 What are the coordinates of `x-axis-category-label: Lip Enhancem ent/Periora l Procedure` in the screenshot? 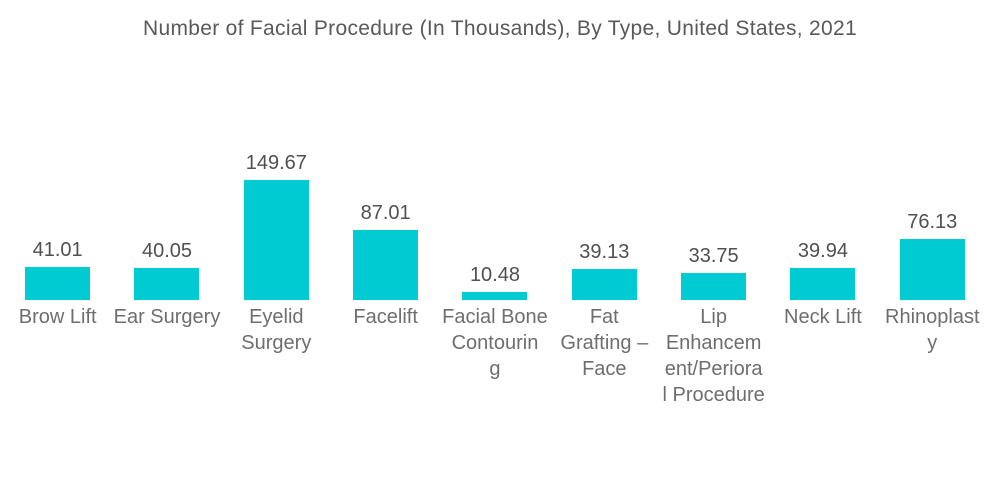 It's located at (713, 356).